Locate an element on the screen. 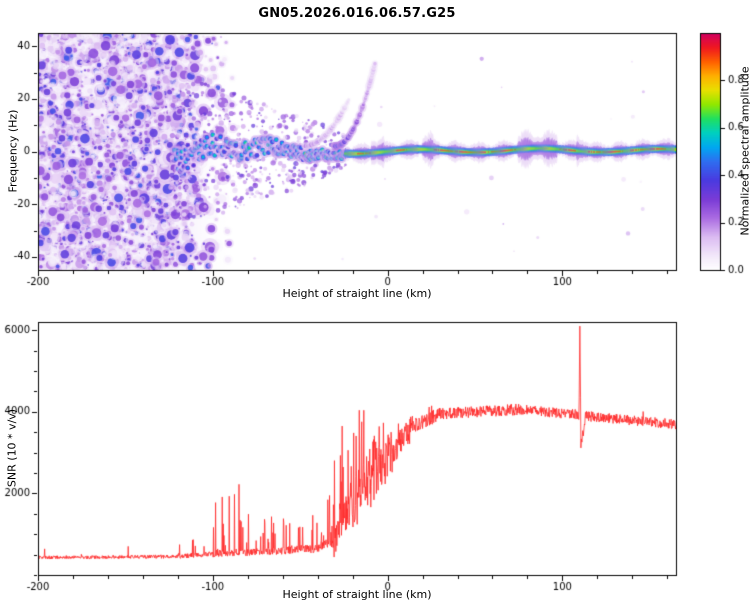 The image size is (750, 600). figure-title: GN05.2026.016.06.57.G25 is located at coordinates (357, 13).